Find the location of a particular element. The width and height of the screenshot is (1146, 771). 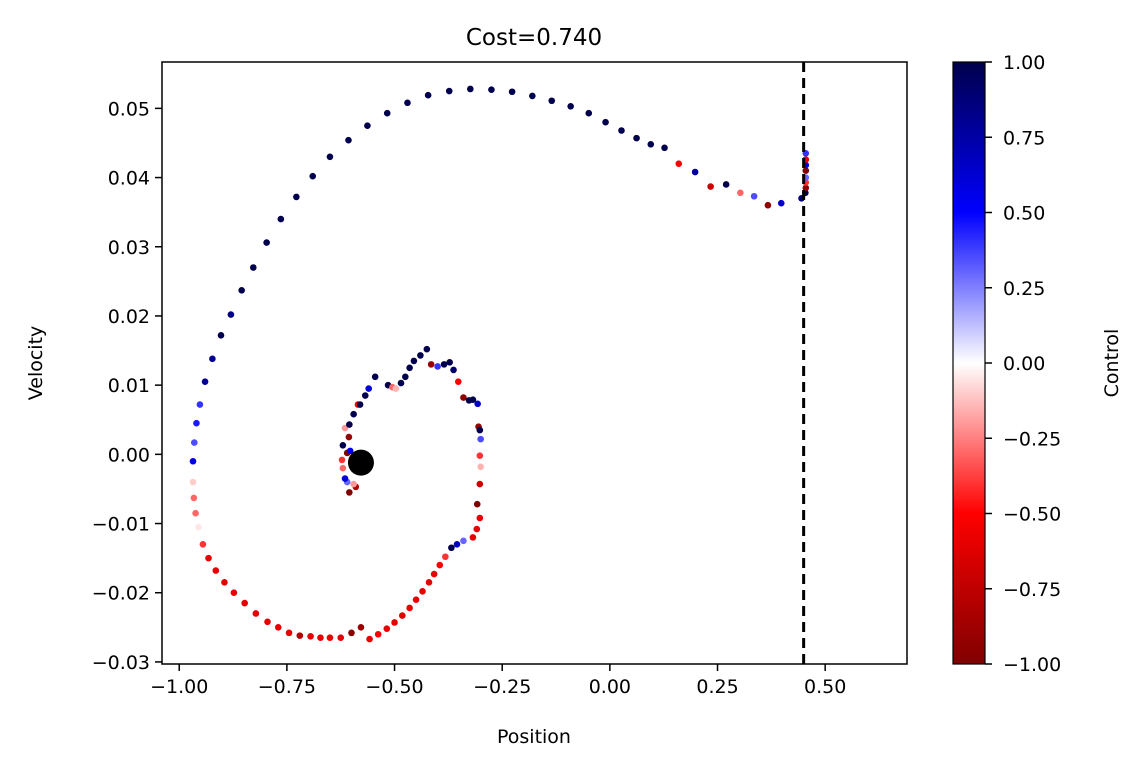

x-tick-label: 0.25 is located at coordinates (717, 687).